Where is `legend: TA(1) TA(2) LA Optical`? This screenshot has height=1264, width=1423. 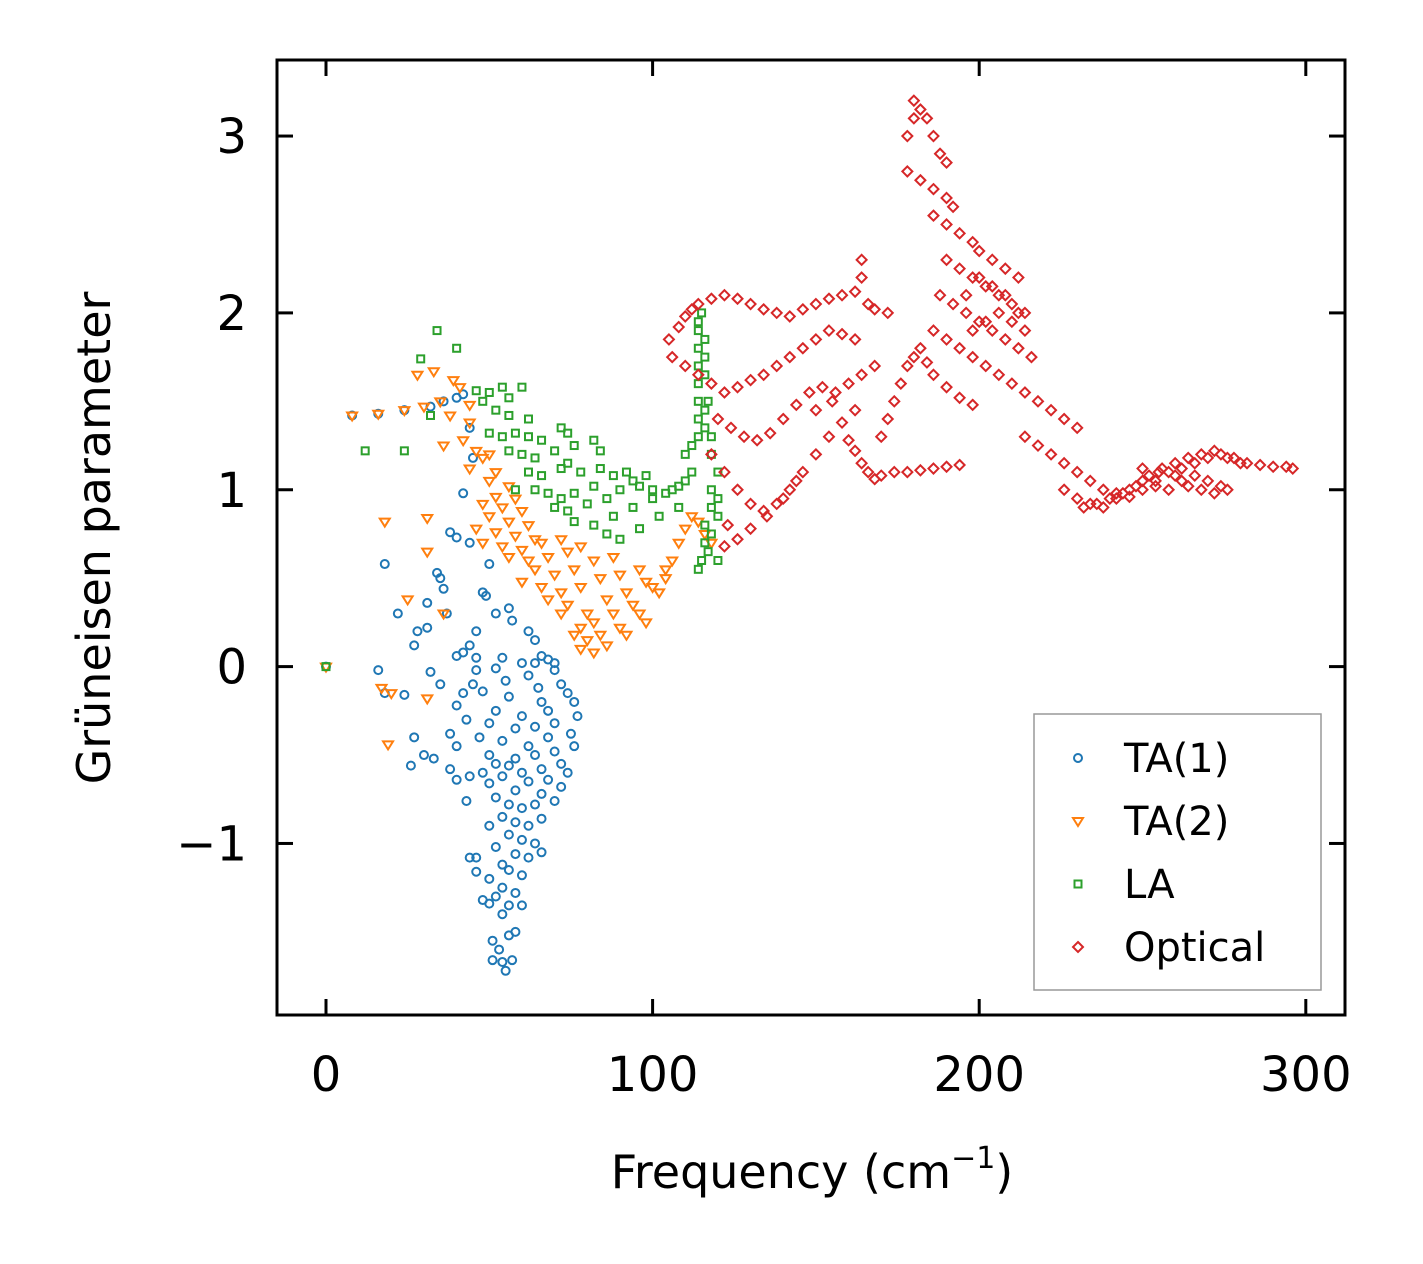 legend: TA(1) TA(2) LA Optical is located at coordinates (1177, 852).